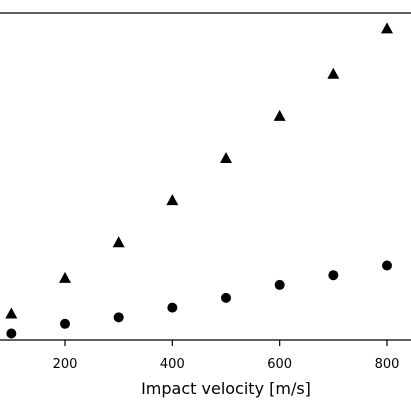 This screenshot has width=411, height=411. What do you see at coordinates (65, 364) in the screenshot?
I see `x-tick-label-200: 200` at bounding box center [65, 364].